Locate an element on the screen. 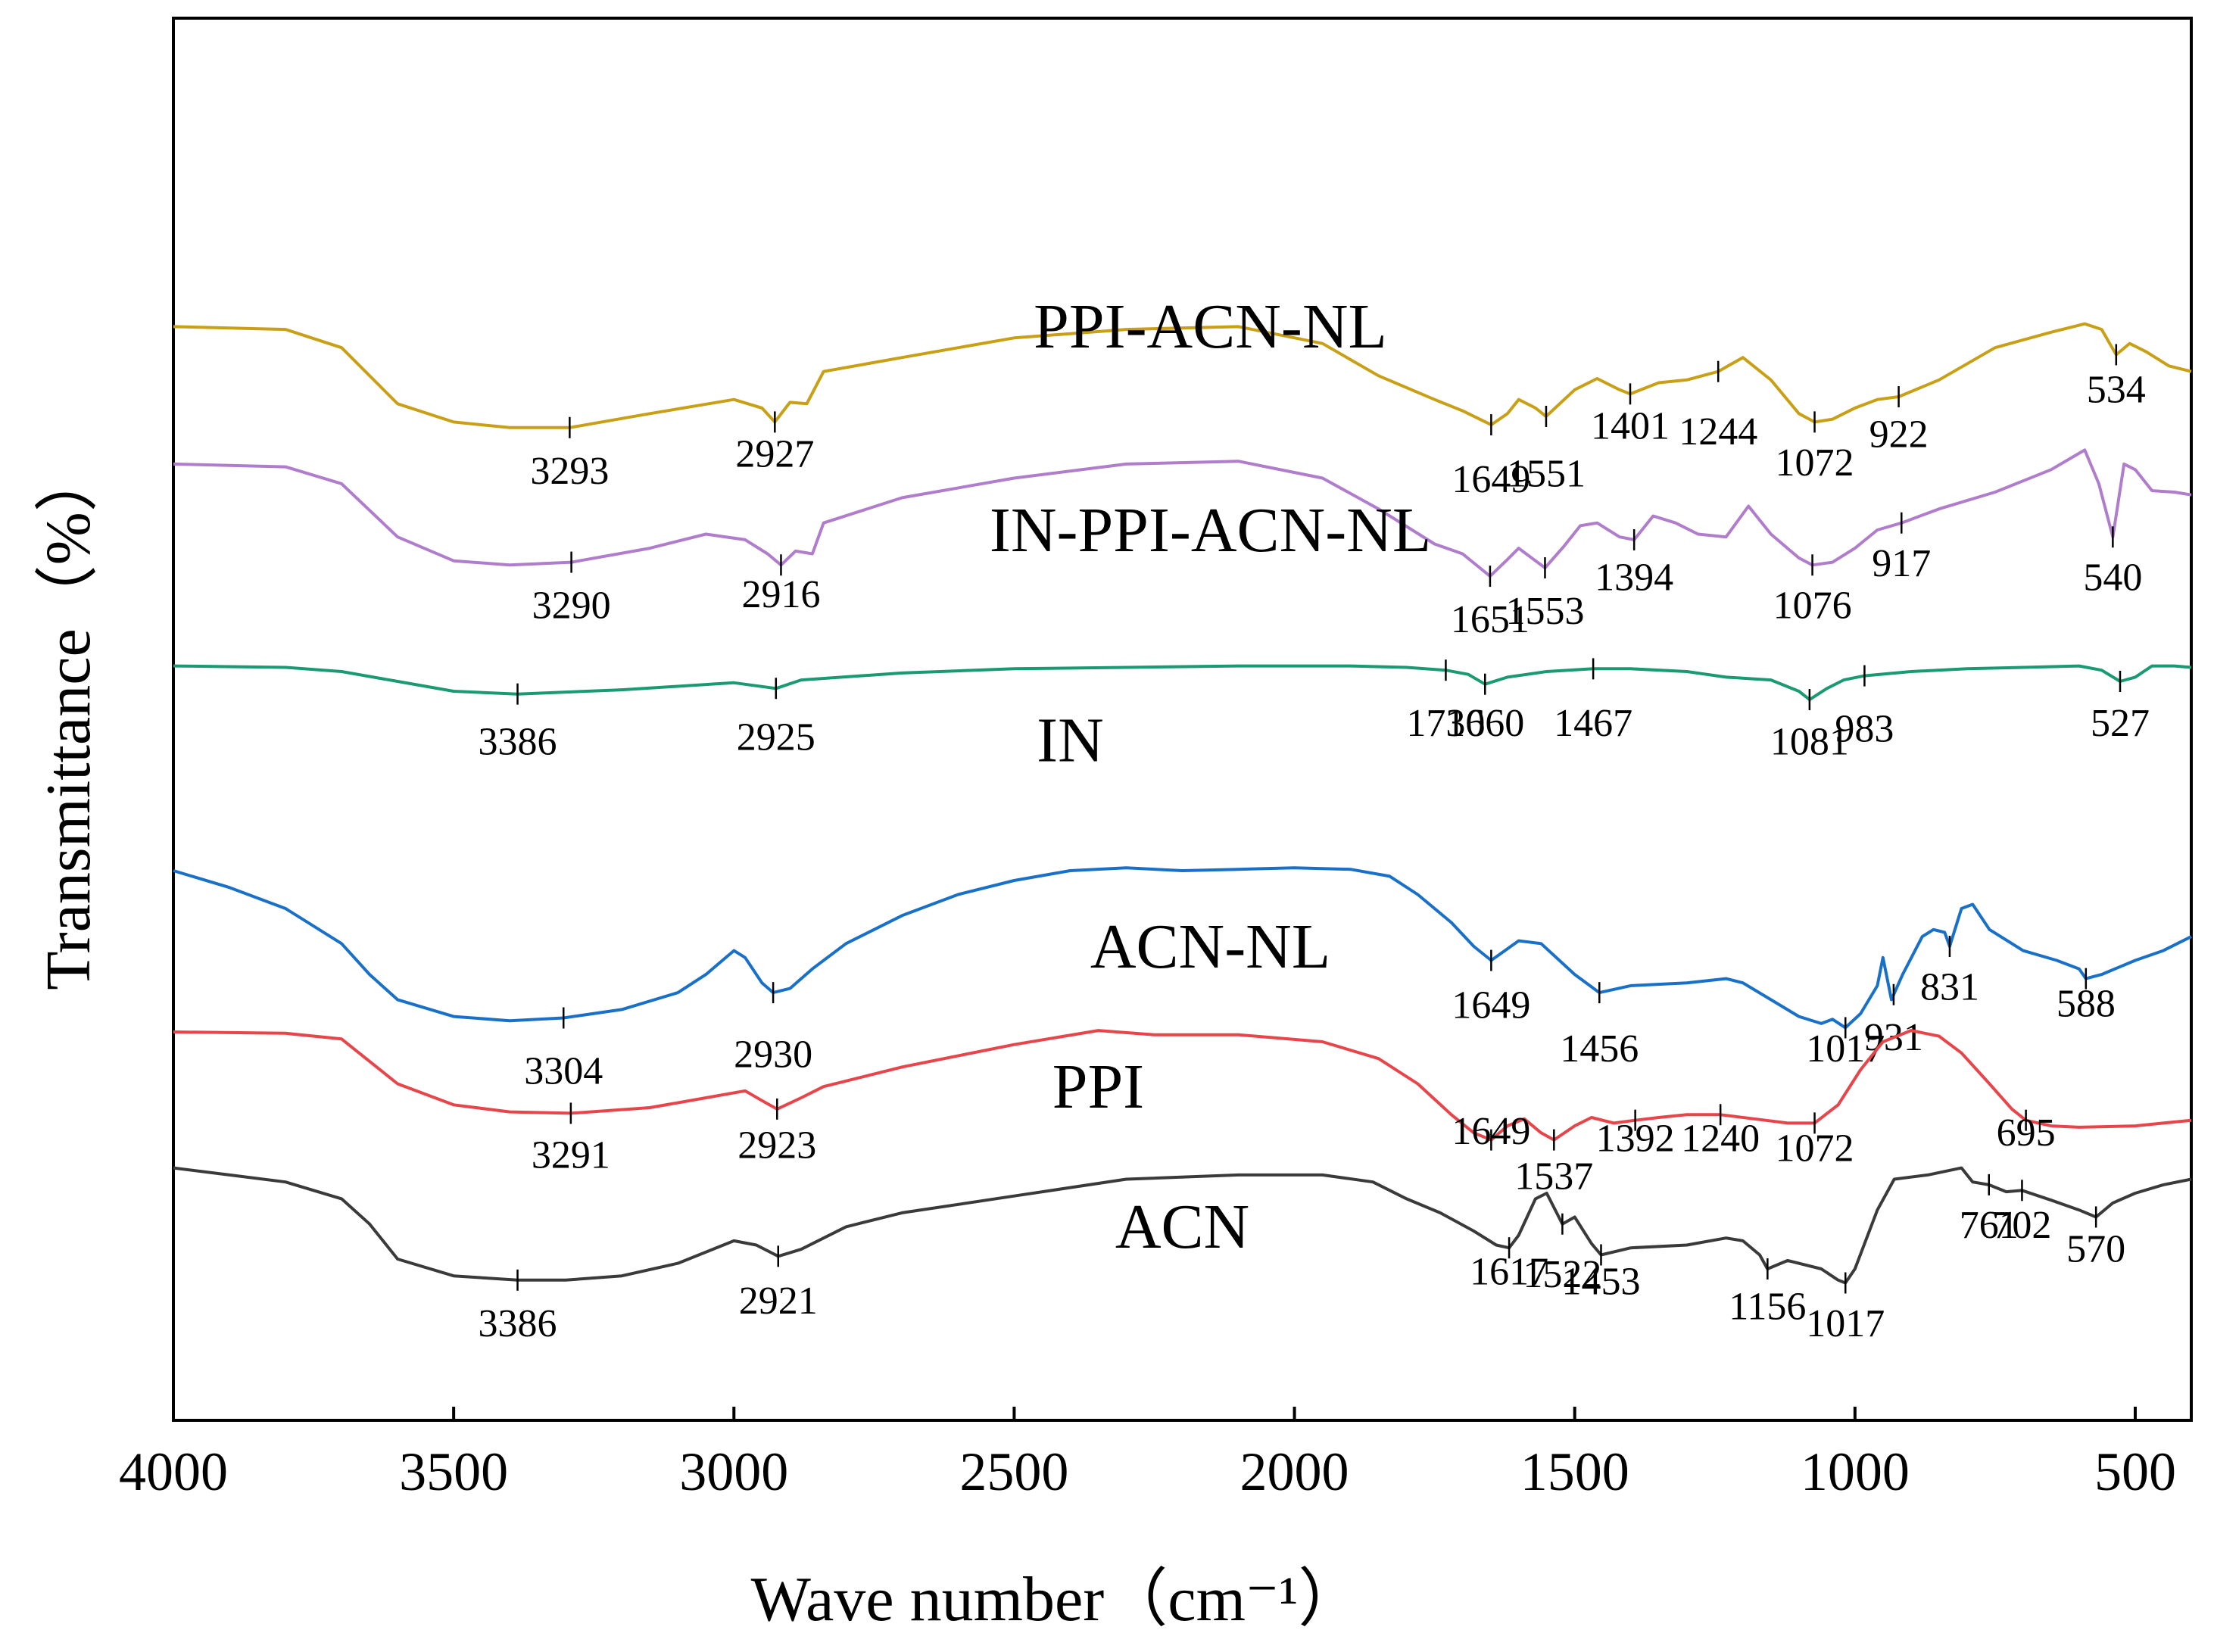  peak-label: 1453 is located at coordinates (1600, 1281).